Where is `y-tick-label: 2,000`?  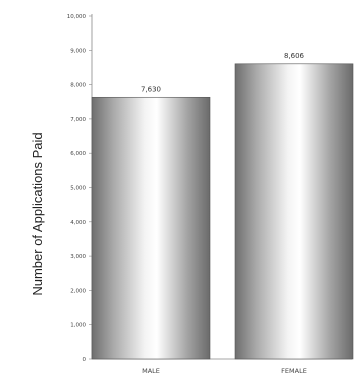 y-tick-label: 2,000 is located at coordinates (78, 291).